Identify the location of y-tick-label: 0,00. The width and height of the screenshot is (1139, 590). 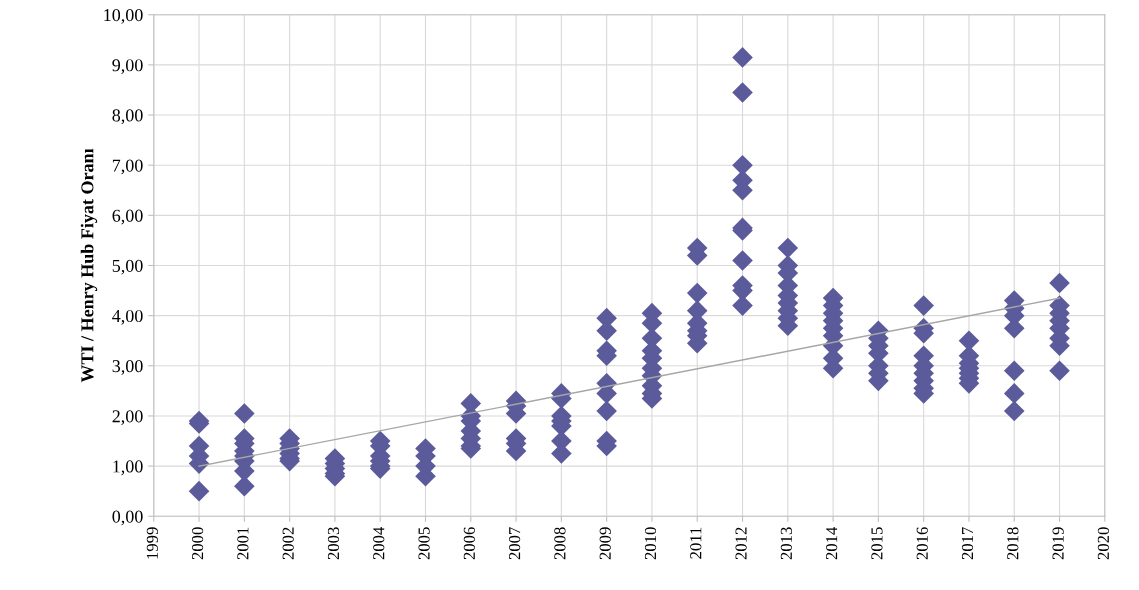
(127, 518).